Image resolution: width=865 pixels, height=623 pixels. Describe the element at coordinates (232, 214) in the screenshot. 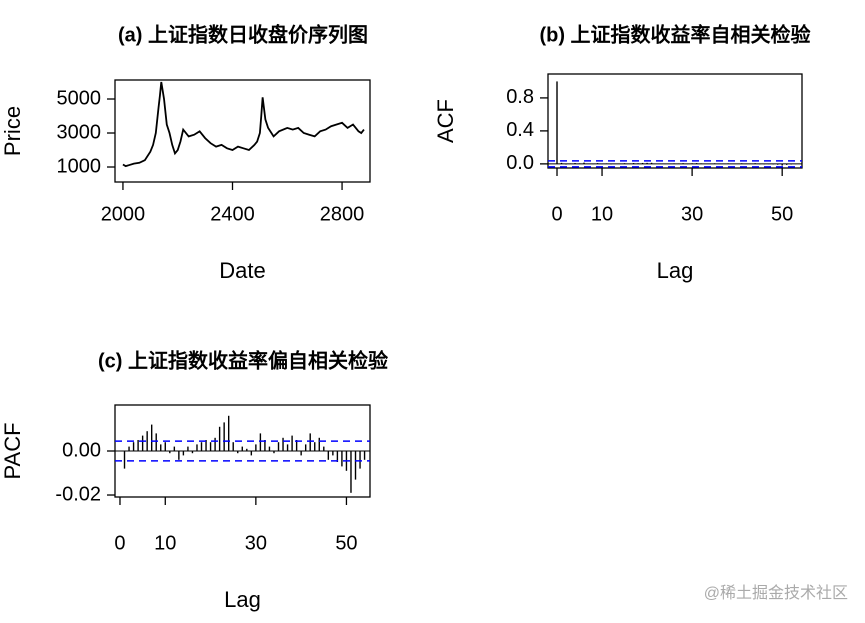

I see `x-tick-label: 2400` at that location.